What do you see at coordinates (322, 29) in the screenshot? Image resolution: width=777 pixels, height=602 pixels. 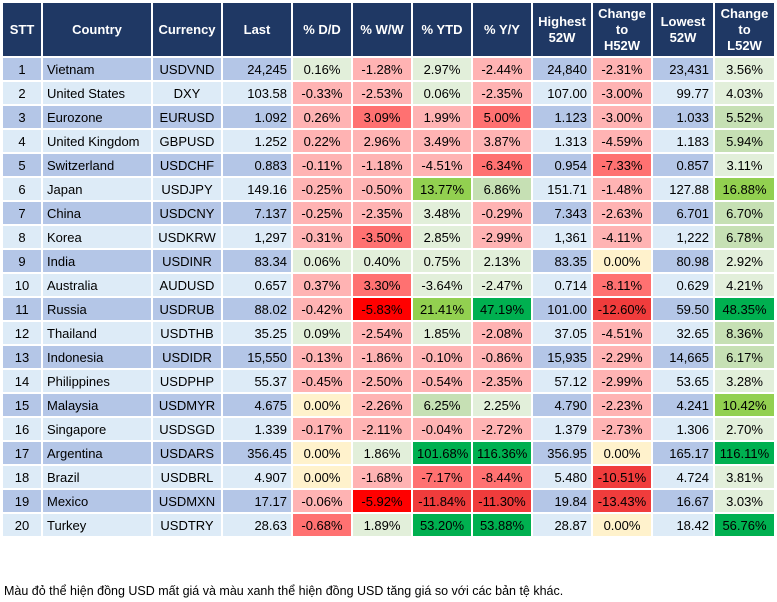 I see `header-dd: % D/D` at bounding box center [322, 29].